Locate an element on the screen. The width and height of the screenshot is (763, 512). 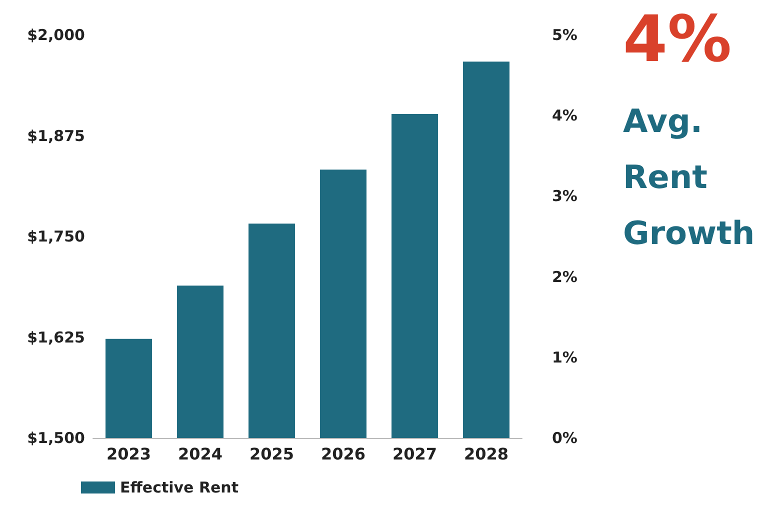
y-tick-label: $1,875 is located at coordinates (56, 135).